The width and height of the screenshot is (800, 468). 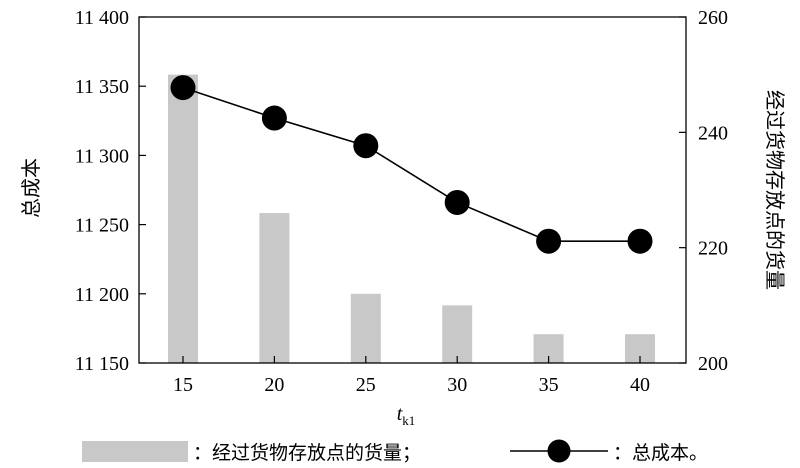 I want to click on x-axis-title-main: t, so click(x=400, y=414).